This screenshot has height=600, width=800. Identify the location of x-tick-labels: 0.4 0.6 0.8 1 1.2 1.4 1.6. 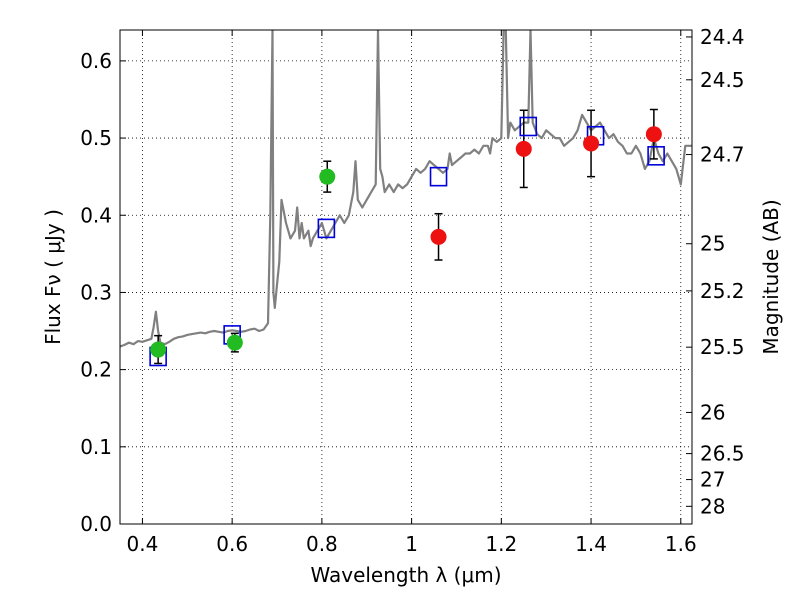
(412, 544).